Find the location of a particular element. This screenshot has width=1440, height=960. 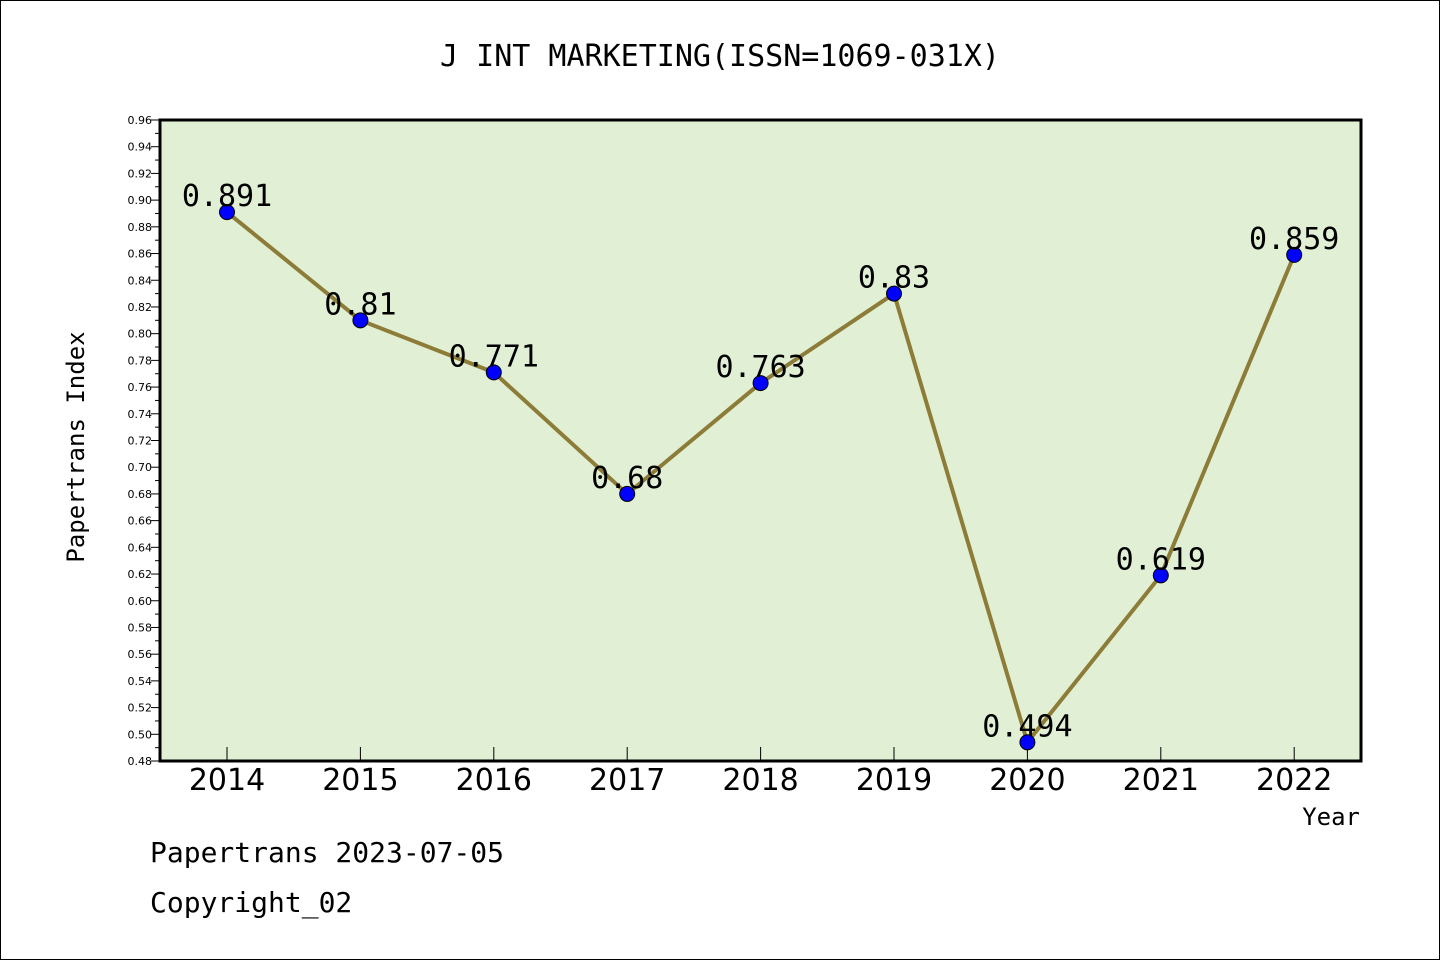

x-tick-label: 2014 is located at coordinates (227, 780).